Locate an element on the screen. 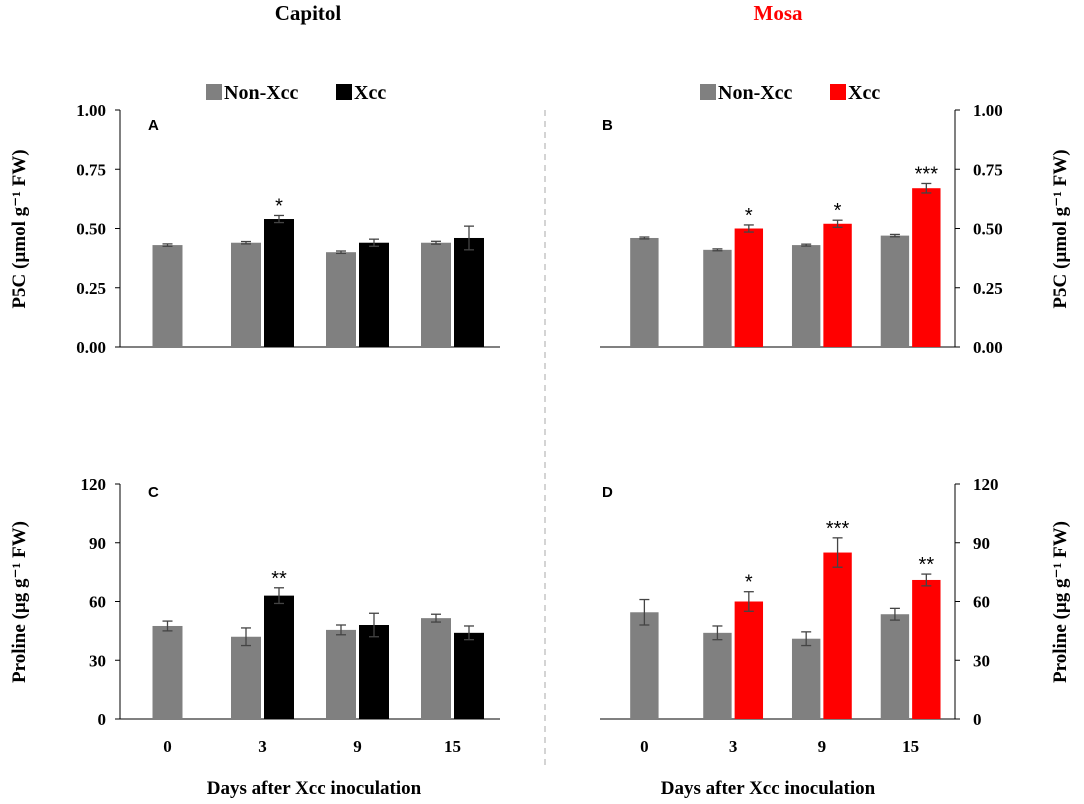  mosa-title: Mosa is located at coordinates (778, 13).